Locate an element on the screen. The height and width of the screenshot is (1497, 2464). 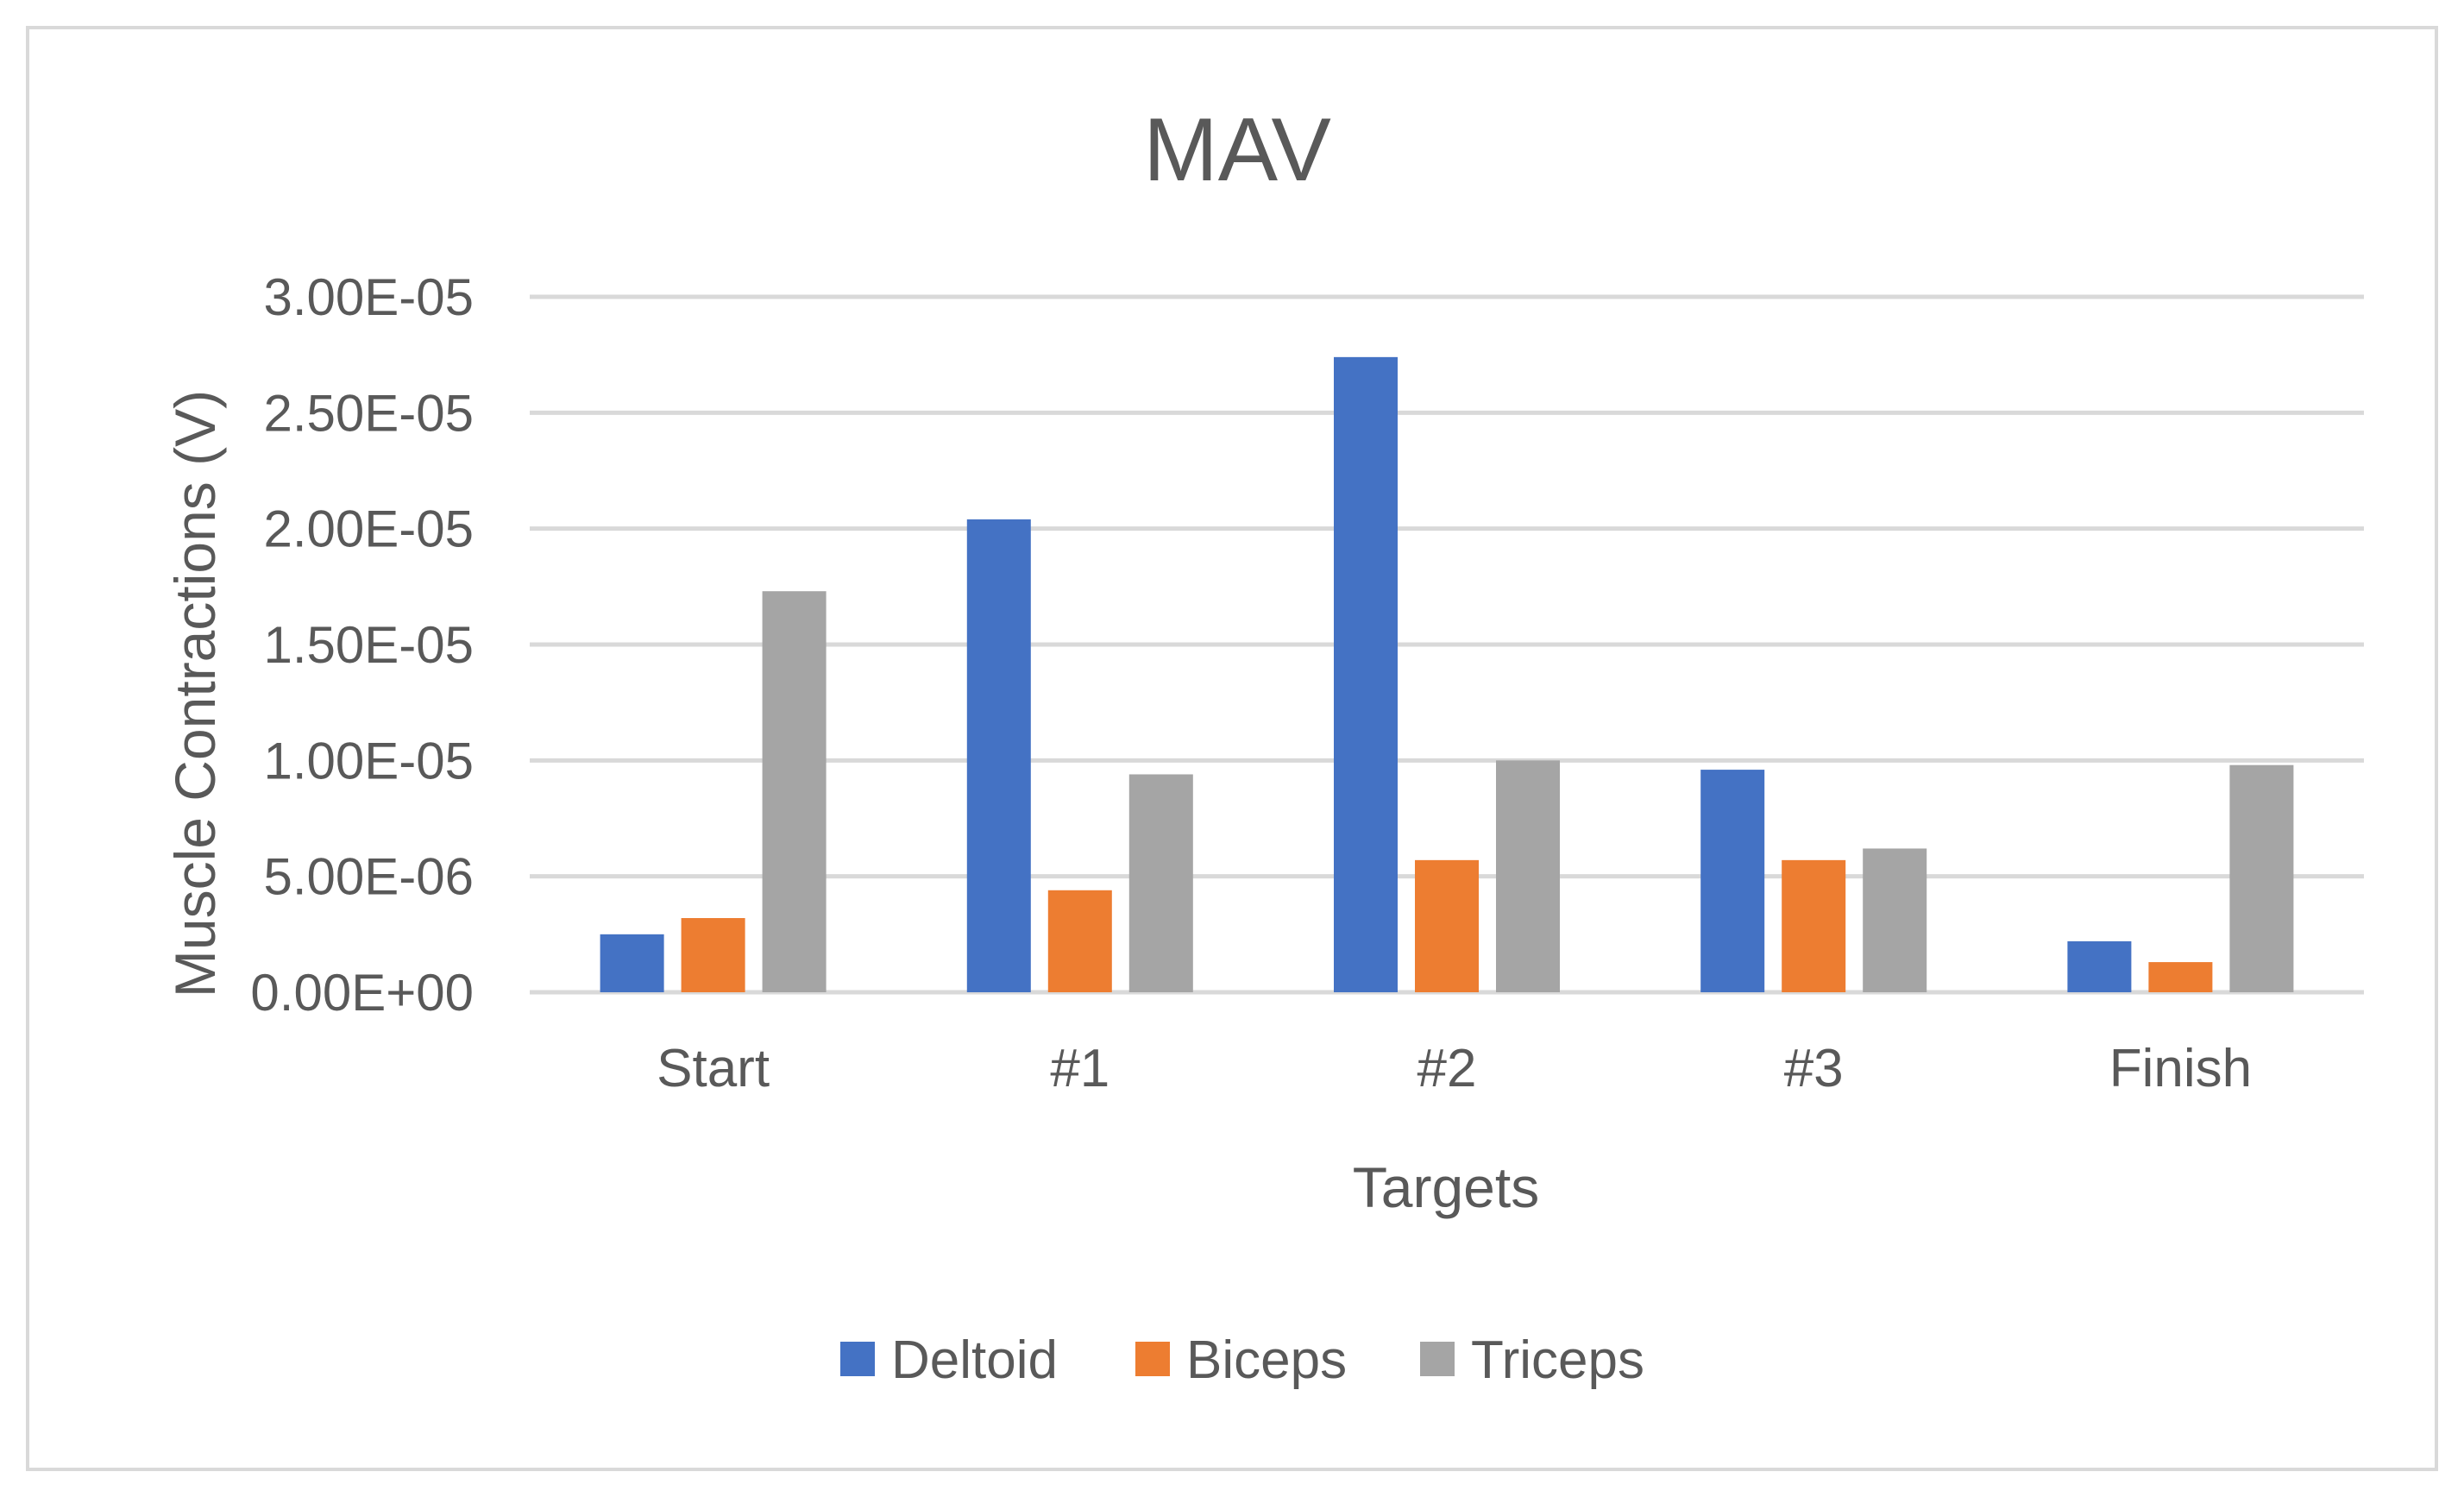
y-tick-label: 1.00E-05 is located at coordinates (369, 761).